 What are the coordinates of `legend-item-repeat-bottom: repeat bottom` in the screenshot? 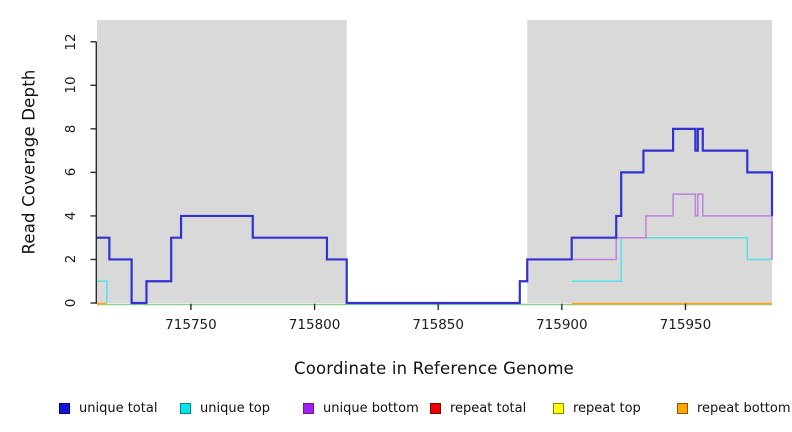 It's located at (734, 408).